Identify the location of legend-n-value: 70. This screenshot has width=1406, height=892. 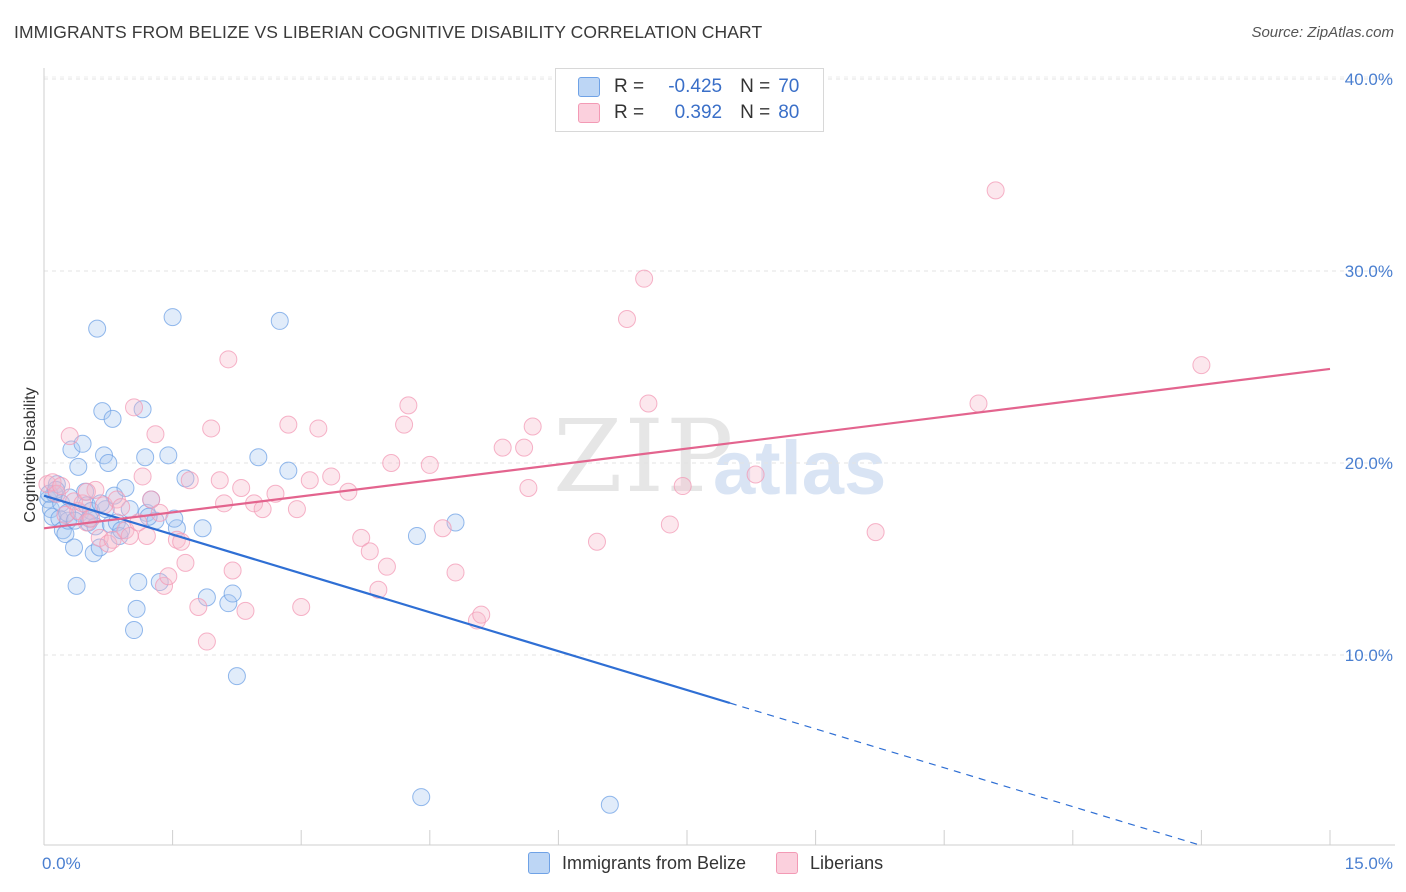
(789, 86).